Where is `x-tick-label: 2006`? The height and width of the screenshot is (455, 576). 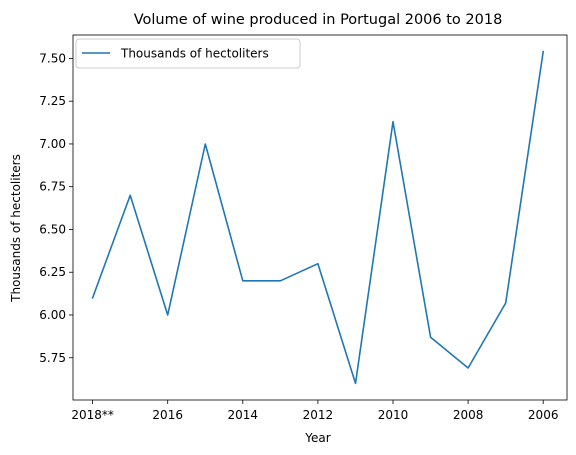
x-tick-label: 2006 is located at coordinates (543, 415).